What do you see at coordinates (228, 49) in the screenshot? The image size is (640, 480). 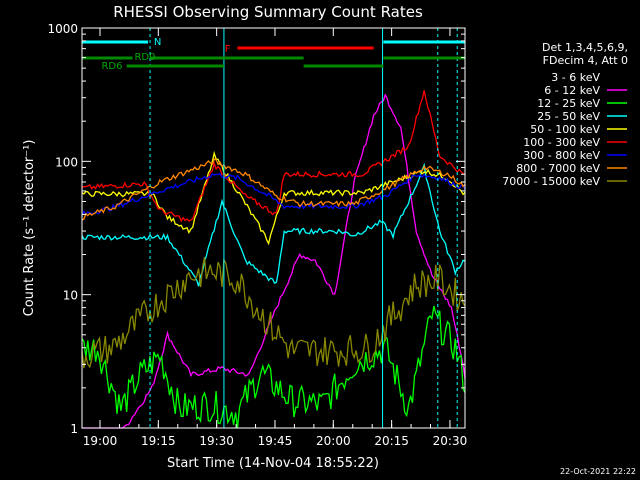 I see `f-flag-label: F` at bounding box center [228, 49].